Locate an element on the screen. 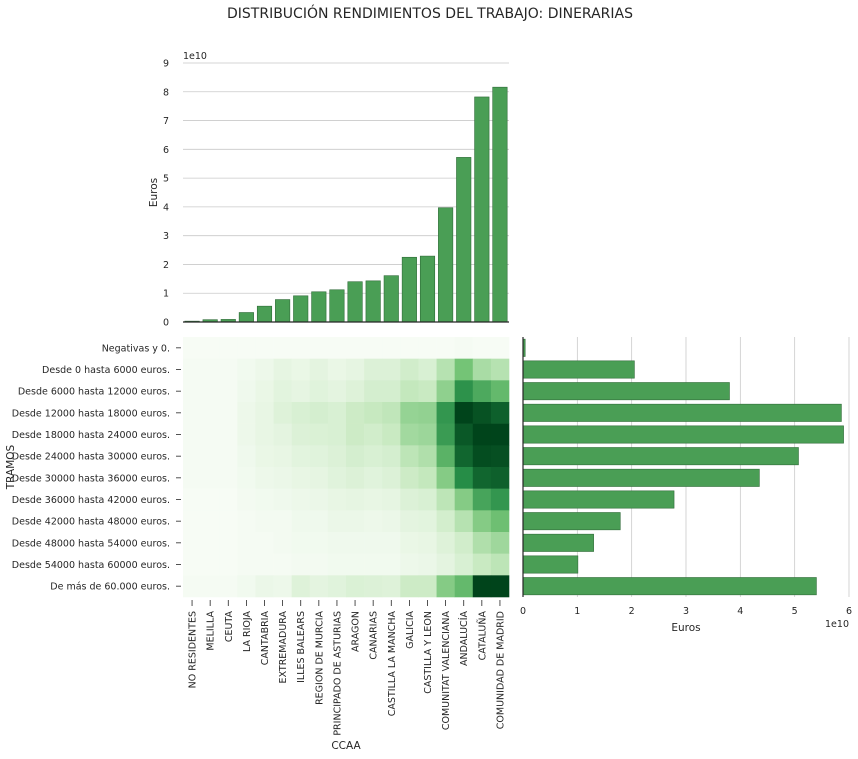  heatmap-col-label: NO RESIDENTES is located at coordinates (193, 649).